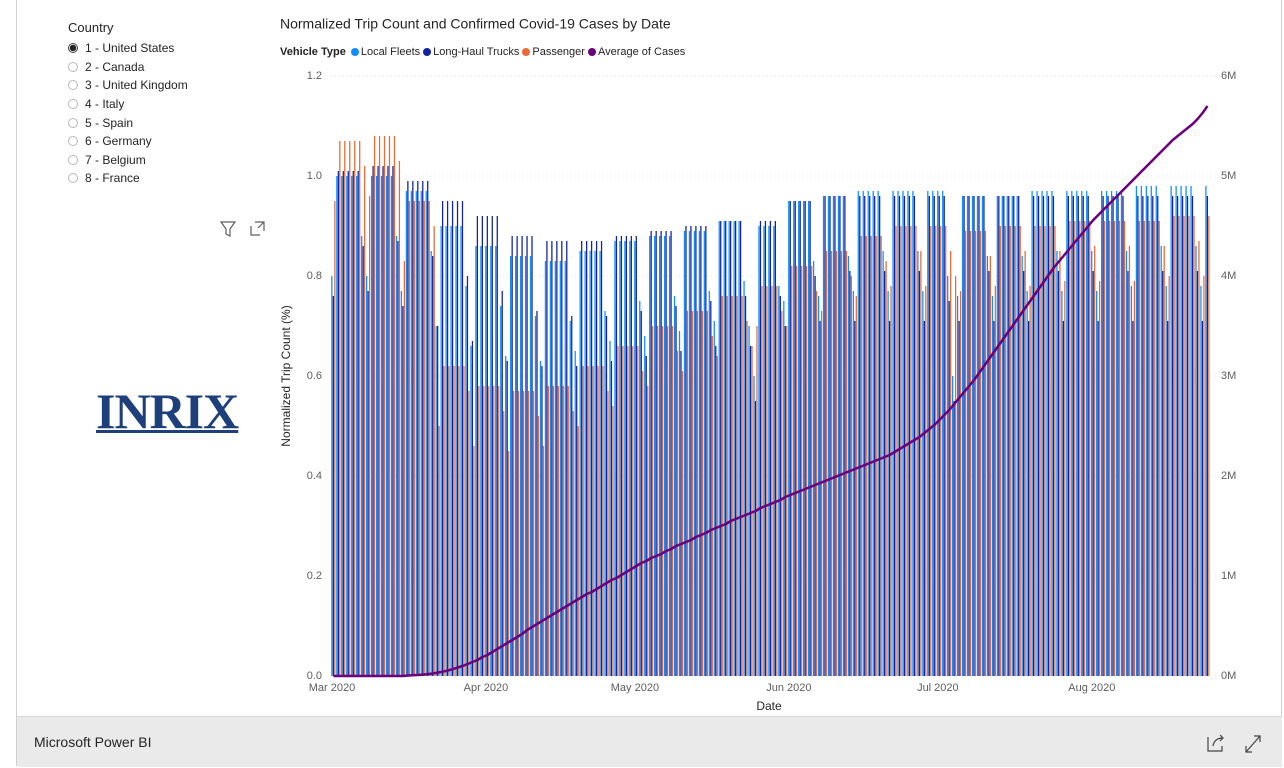 The width and height of the screenshot is (1284, 768). What do you see at coordinates (486, 688) in the screenshot?
I see `x-tick-label: Apr 2020` at bounding box center [486, 688].